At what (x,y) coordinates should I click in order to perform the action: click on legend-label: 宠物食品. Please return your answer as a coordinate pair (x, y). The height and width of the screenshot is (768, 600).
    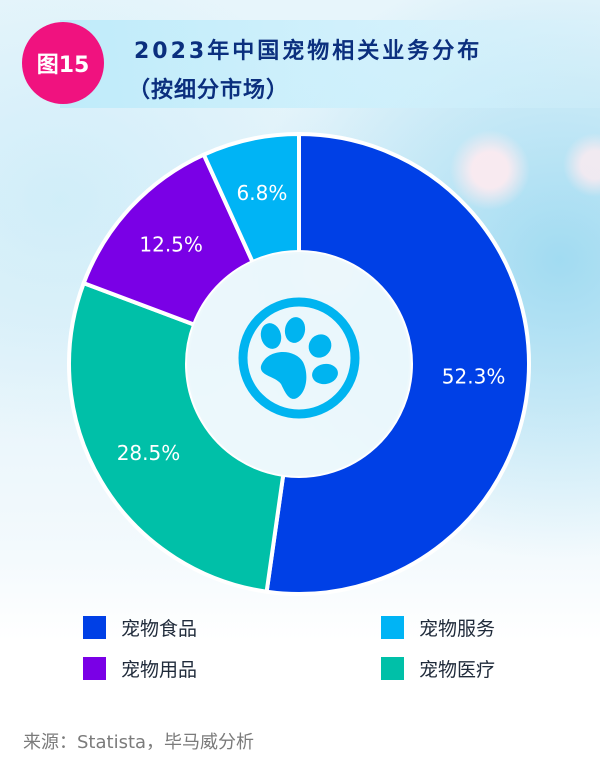
    Looking at the image, I should click on (159, 629).